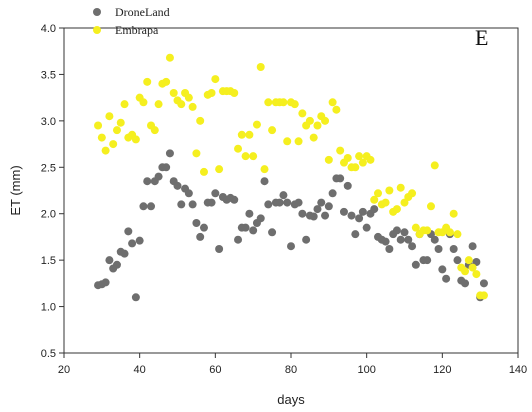 This screenshot has height=412, width=532. What do you see at coordinates (140, 370) in the screenshot?
I see `x-tick-label: 40` at bounding box center [140, 370].